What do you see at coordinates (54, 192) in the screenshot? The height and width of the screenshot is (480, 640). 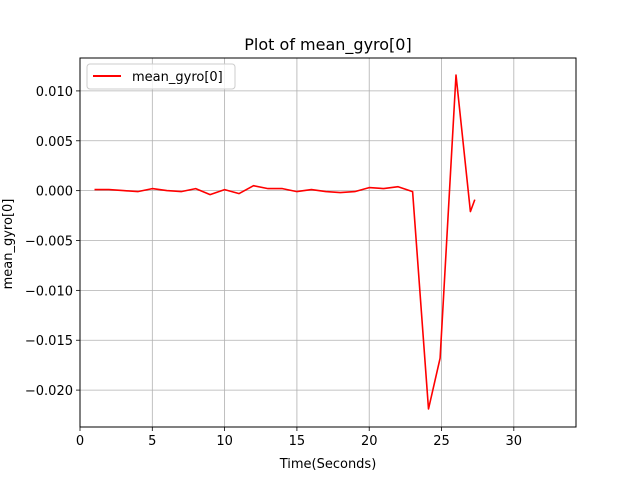 I see `y-tick-label: 0.000` at bounding box center [54, 192].